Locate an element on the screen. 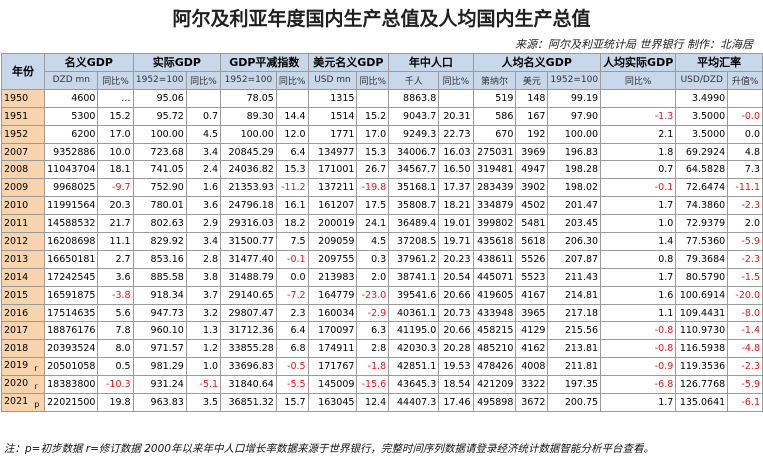 The width and height of the screenshot is (763, 463). cell: 918.34 is located at coordinates (159, 295).